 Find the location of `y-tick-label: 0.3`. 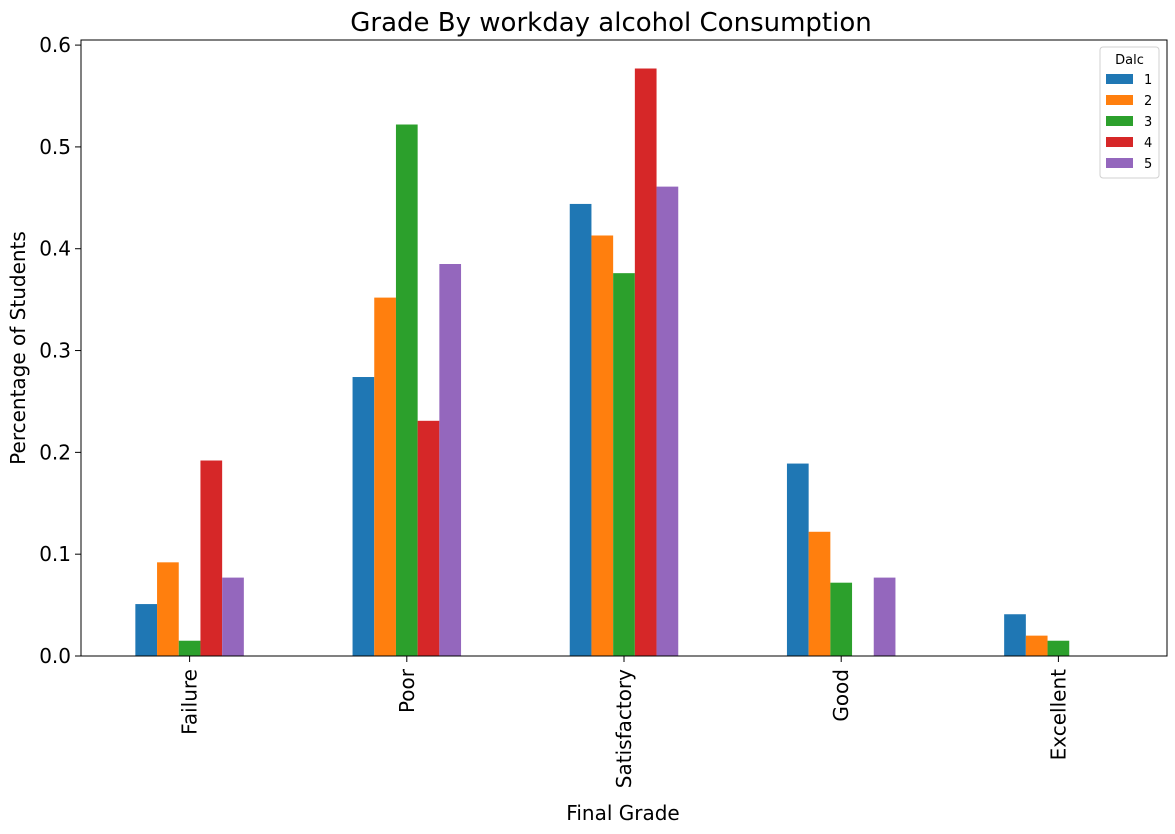

y-tick-label: 0.3 is located at coordinates (55, 351).